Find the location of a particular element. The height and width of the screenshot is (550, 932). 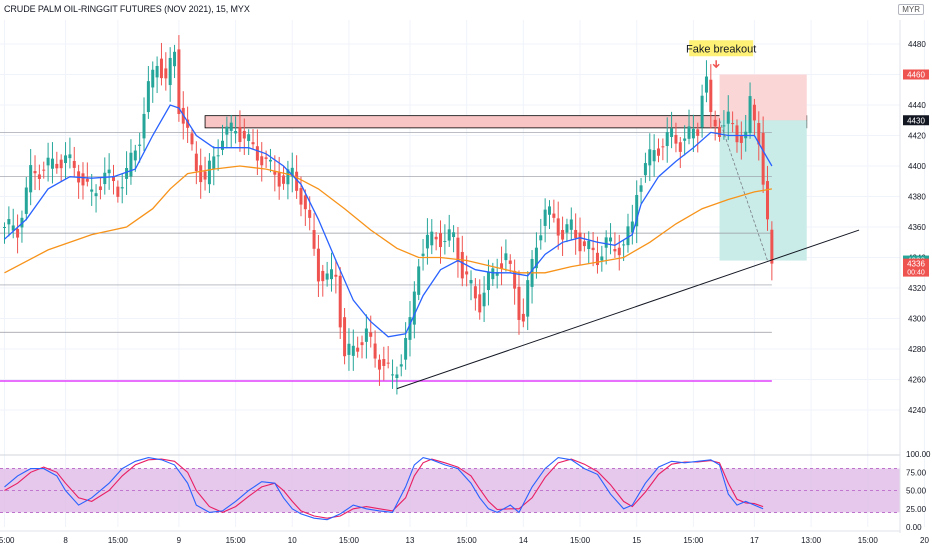

stochastic-tick-label: 50.00 is located at coordinates (916, 491).